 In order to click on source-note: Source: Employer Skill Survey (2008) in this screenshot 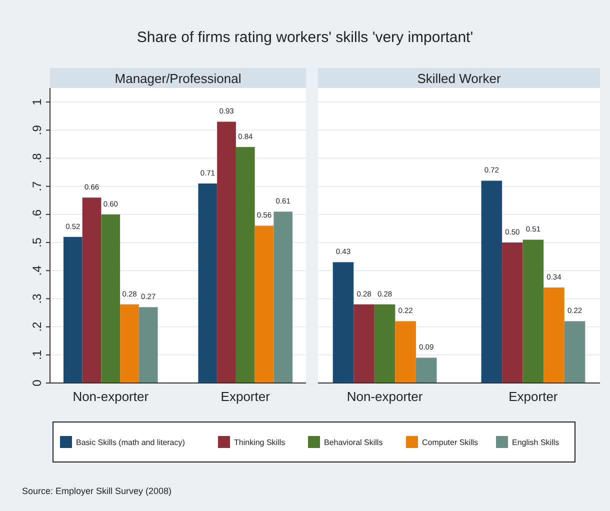, I will do `click(97, 491)`.